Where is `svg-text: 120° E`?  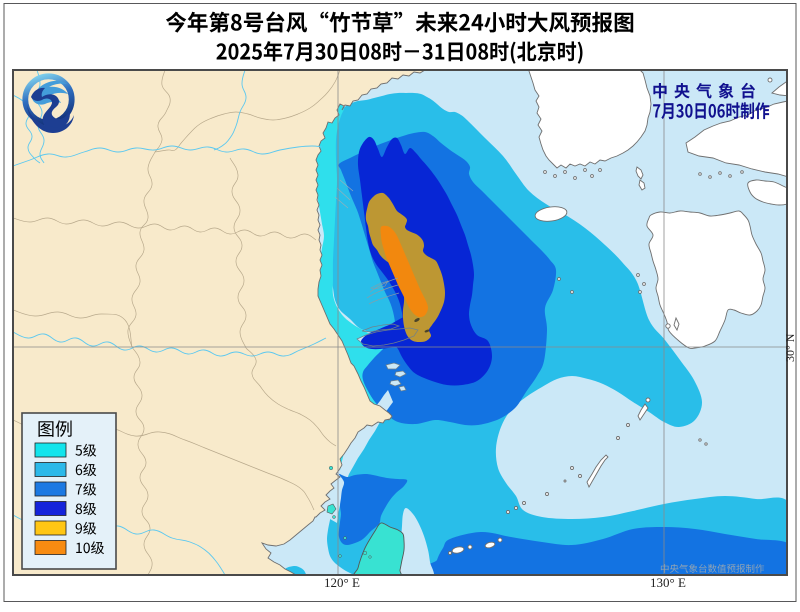 svg-text: 120° E is located at coordinates (342, 582).